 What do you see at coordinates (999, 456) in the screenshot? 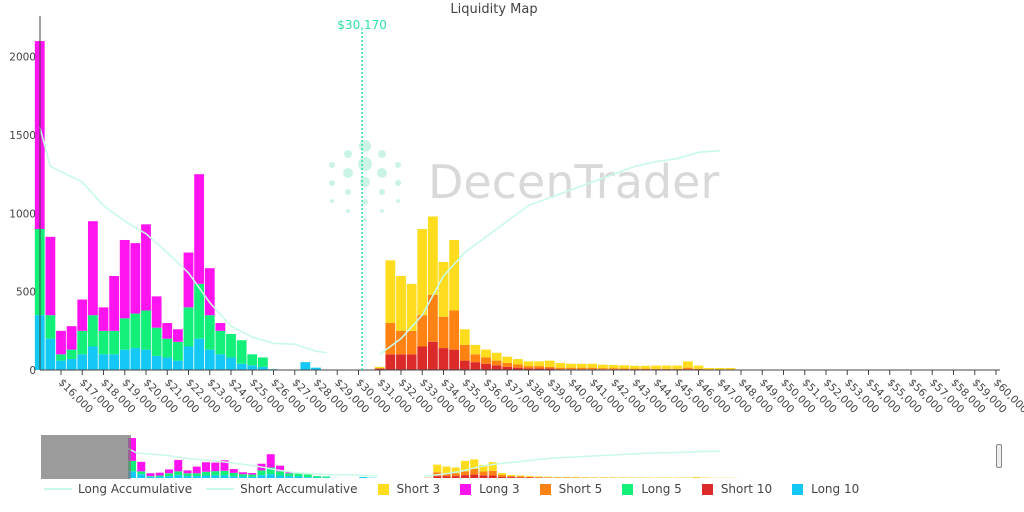
I see `range-slider-handle` at bounding box center [999, 456].